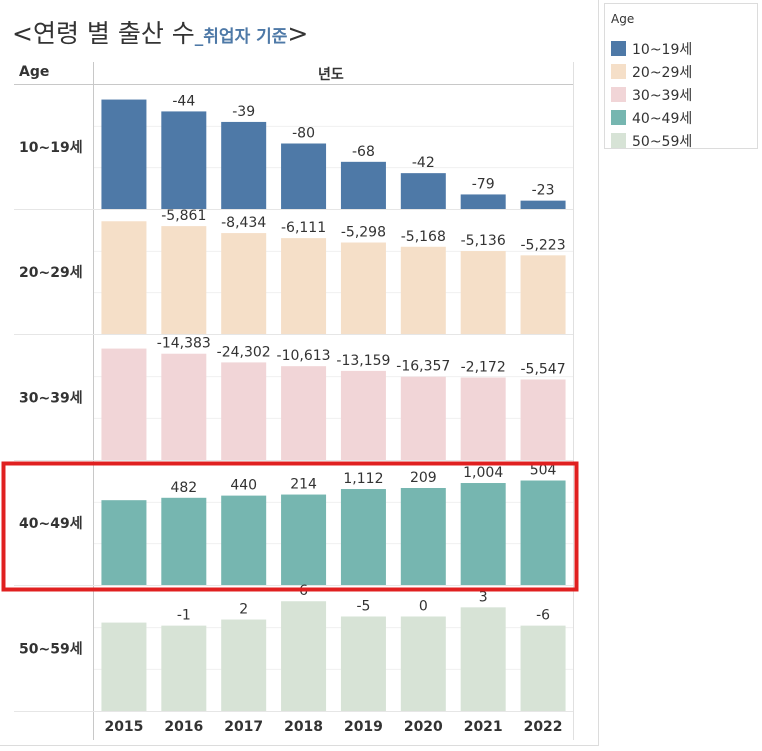  I want to click on column-header-year: 년도, so click(331, 75).